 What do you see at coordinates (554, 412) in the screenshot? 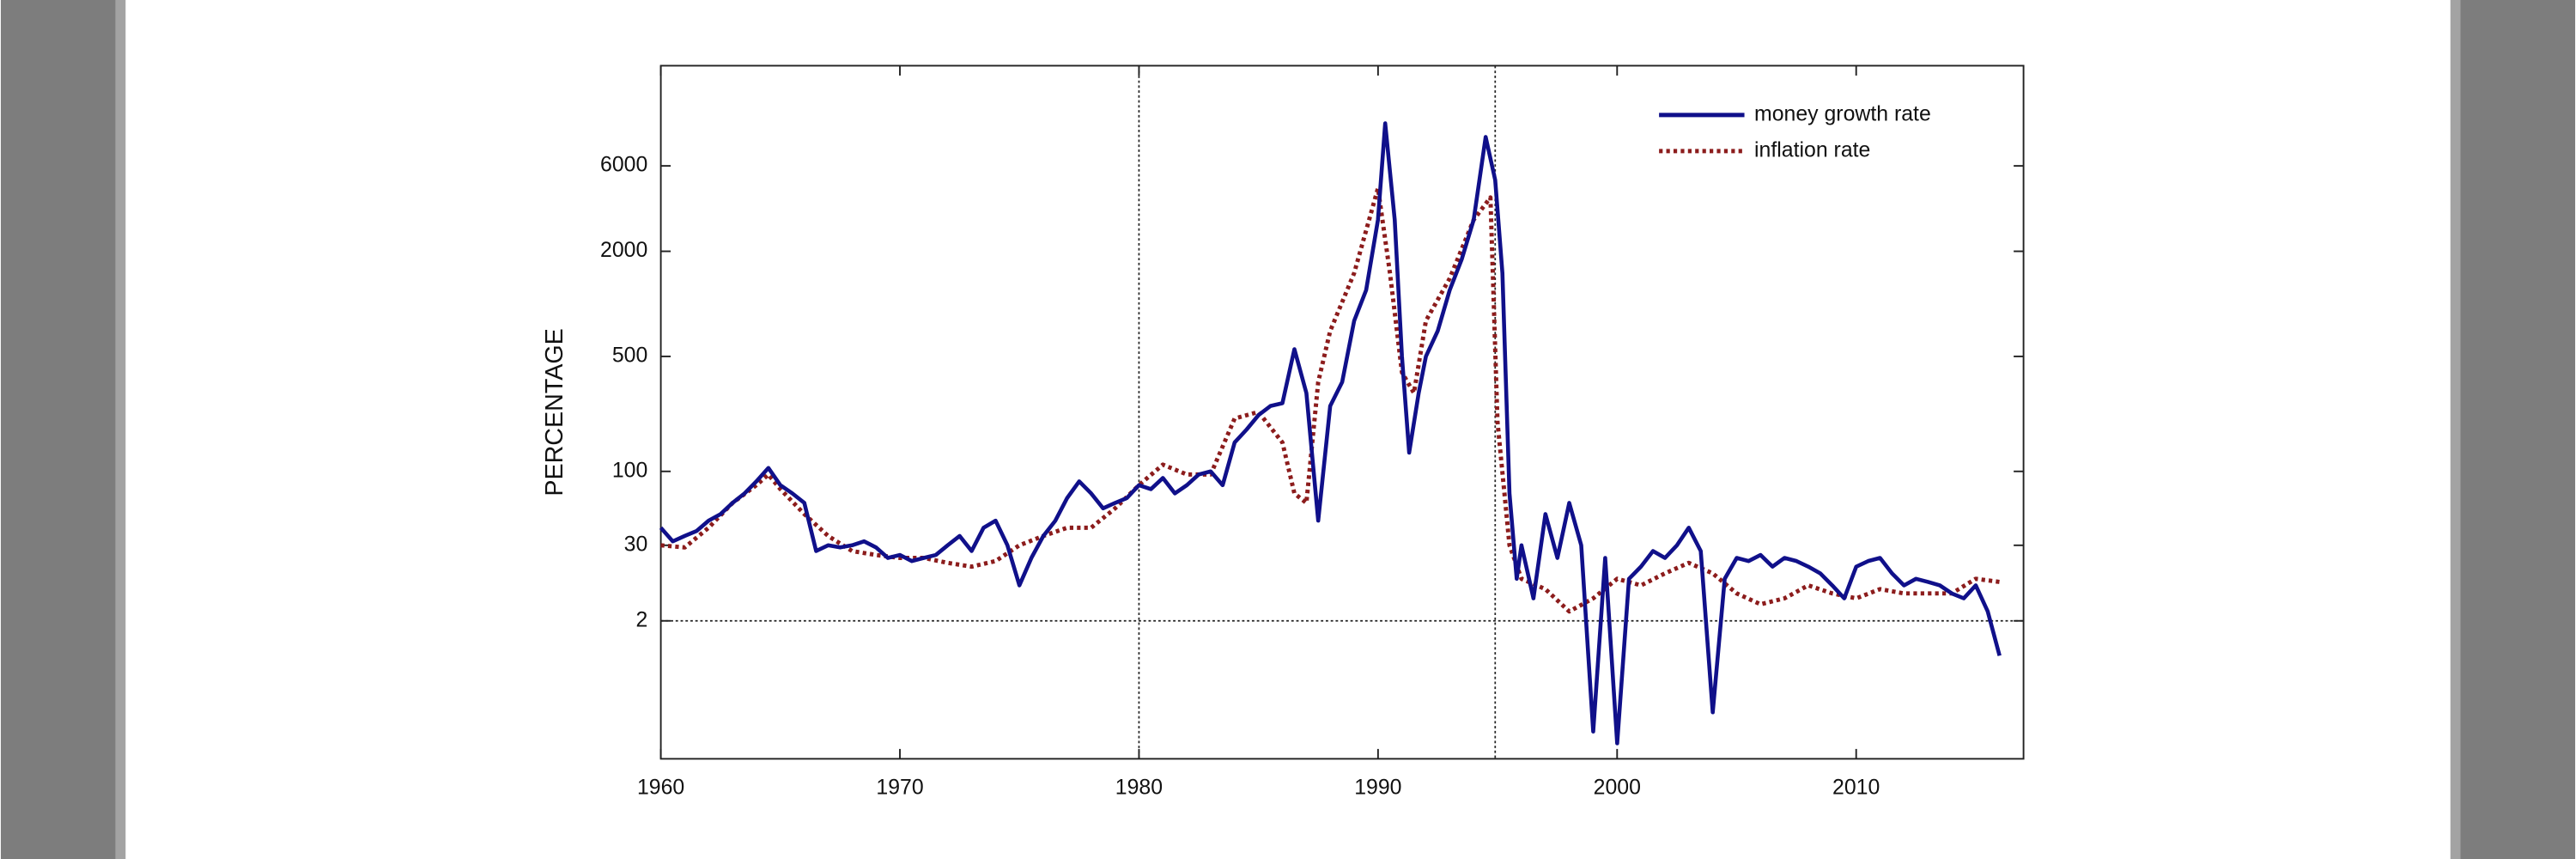
I see `y-axis-label: PERCENTAGE` at bounding box center [554, 412].